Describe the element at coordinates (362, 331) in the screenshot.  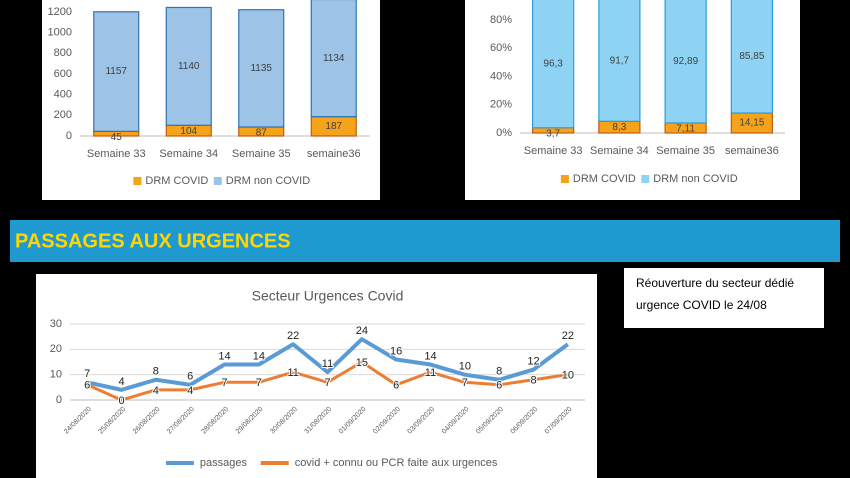
I see `data-label: 24` at that location.